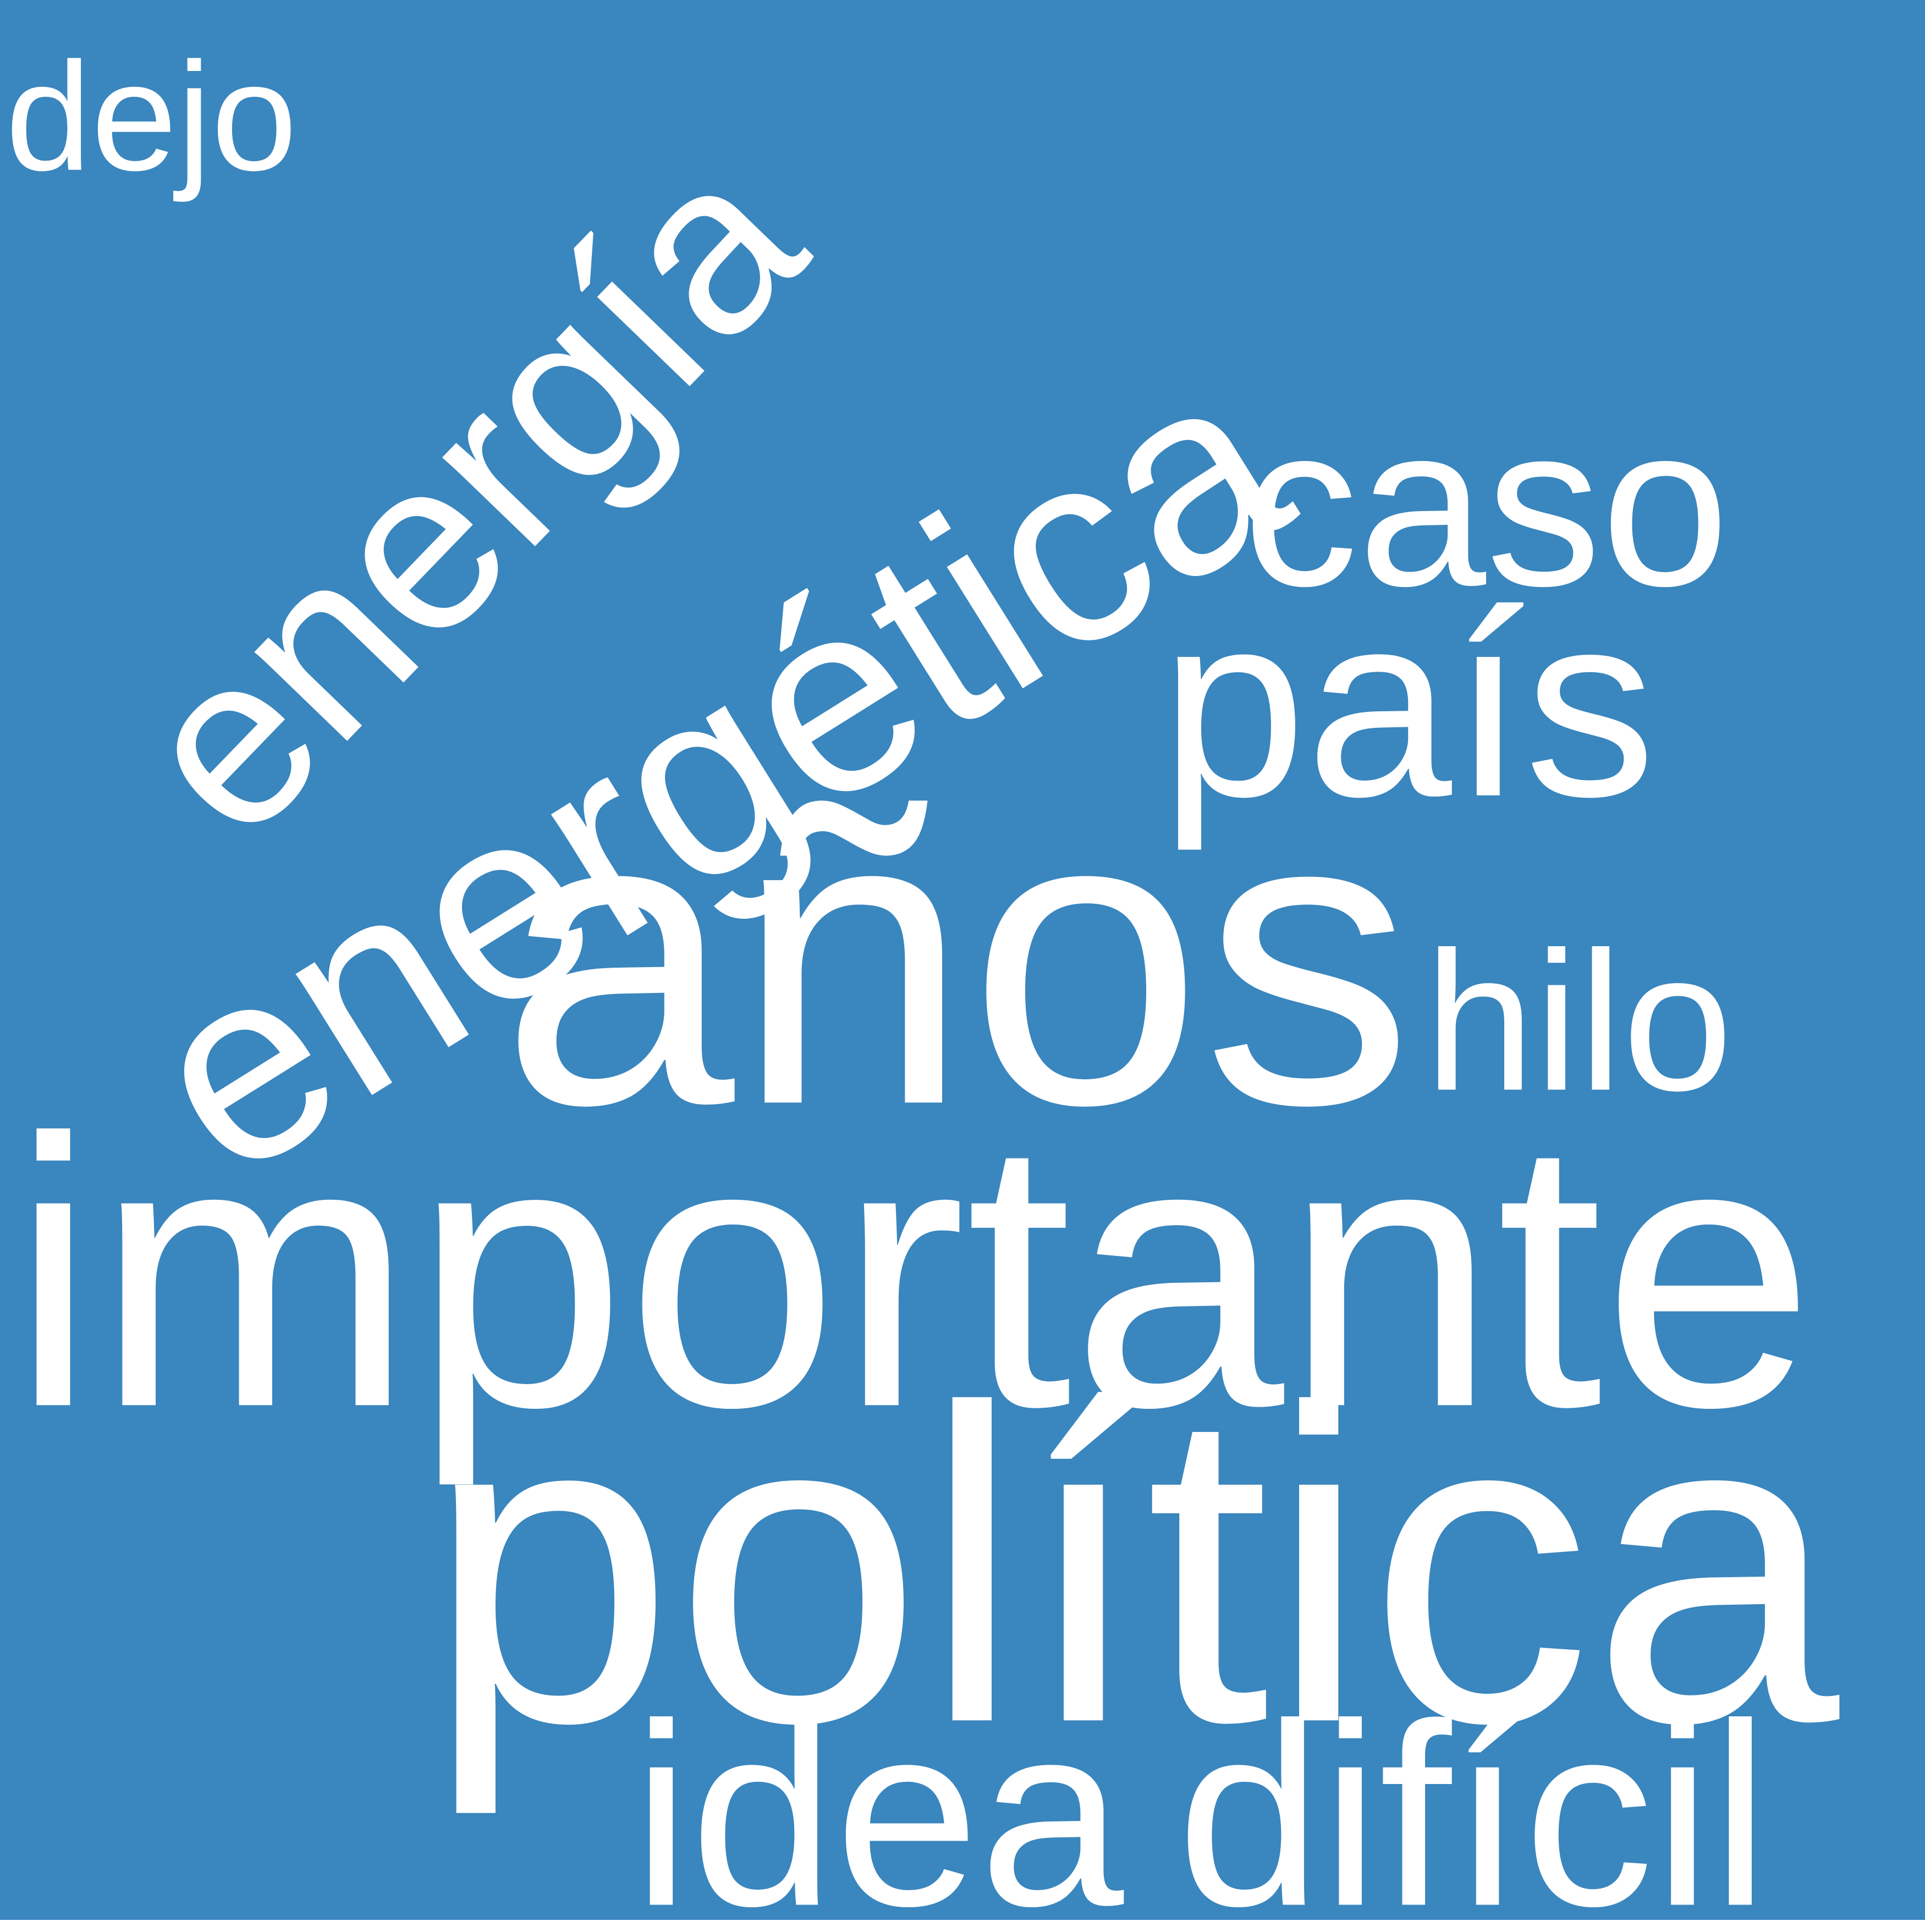  Describe the element at coordinates (1408, 704) in the screenshot. I see `word-pais: país` at that location.